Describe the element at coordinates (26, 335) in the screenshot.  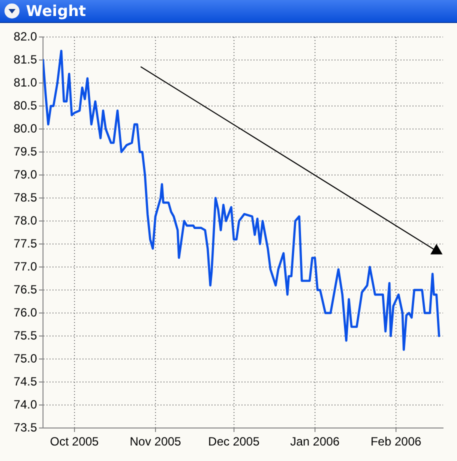
I see `y-tick-label: 75.5` at that location.